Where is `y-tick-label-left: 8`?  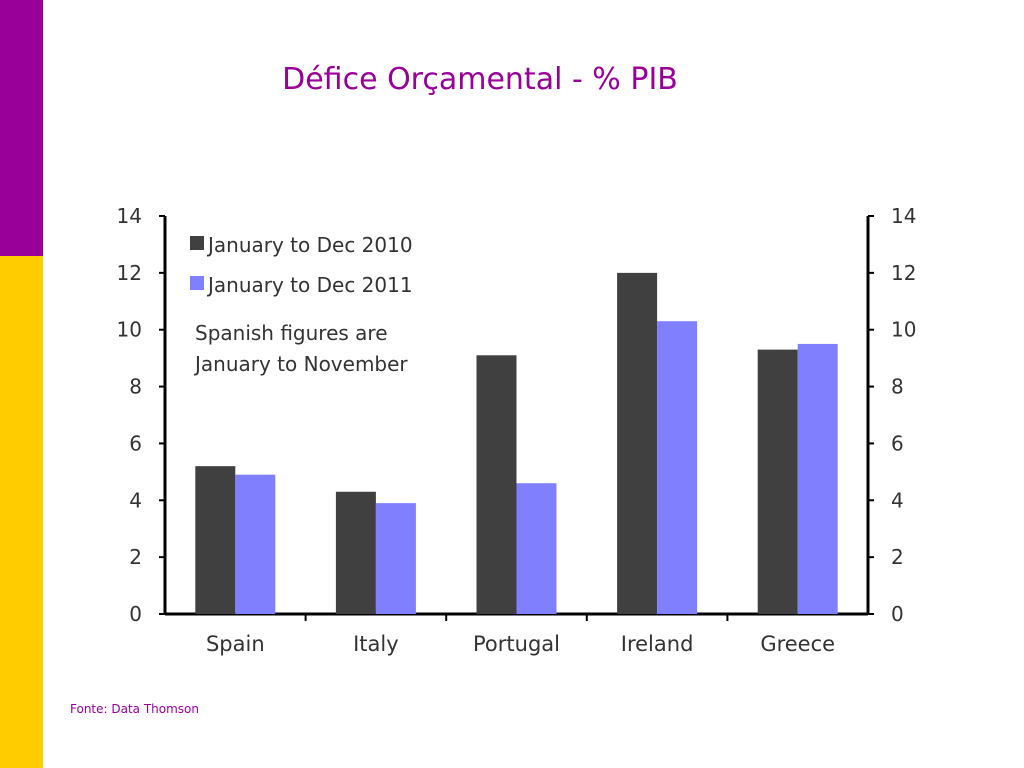
y-tick-label-left: 8 is located at coordinates (135, 387).